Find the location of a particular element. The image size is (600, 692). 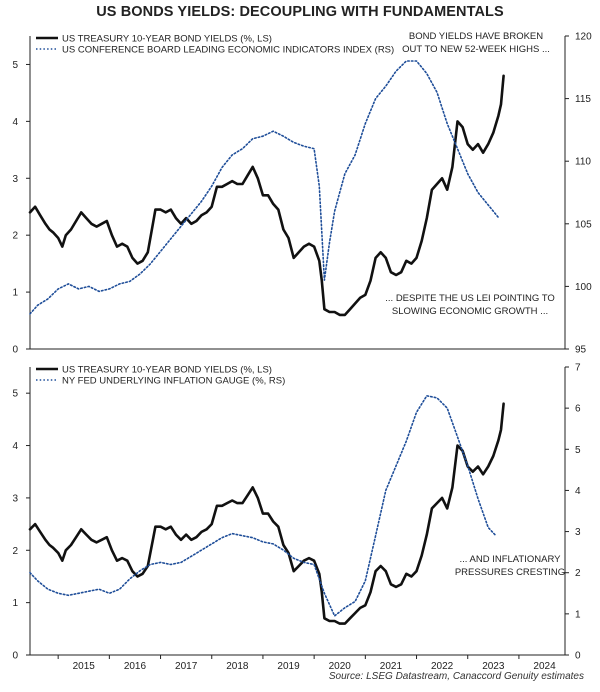

right-tick-label: 0 is located at coordinates (578, 656).